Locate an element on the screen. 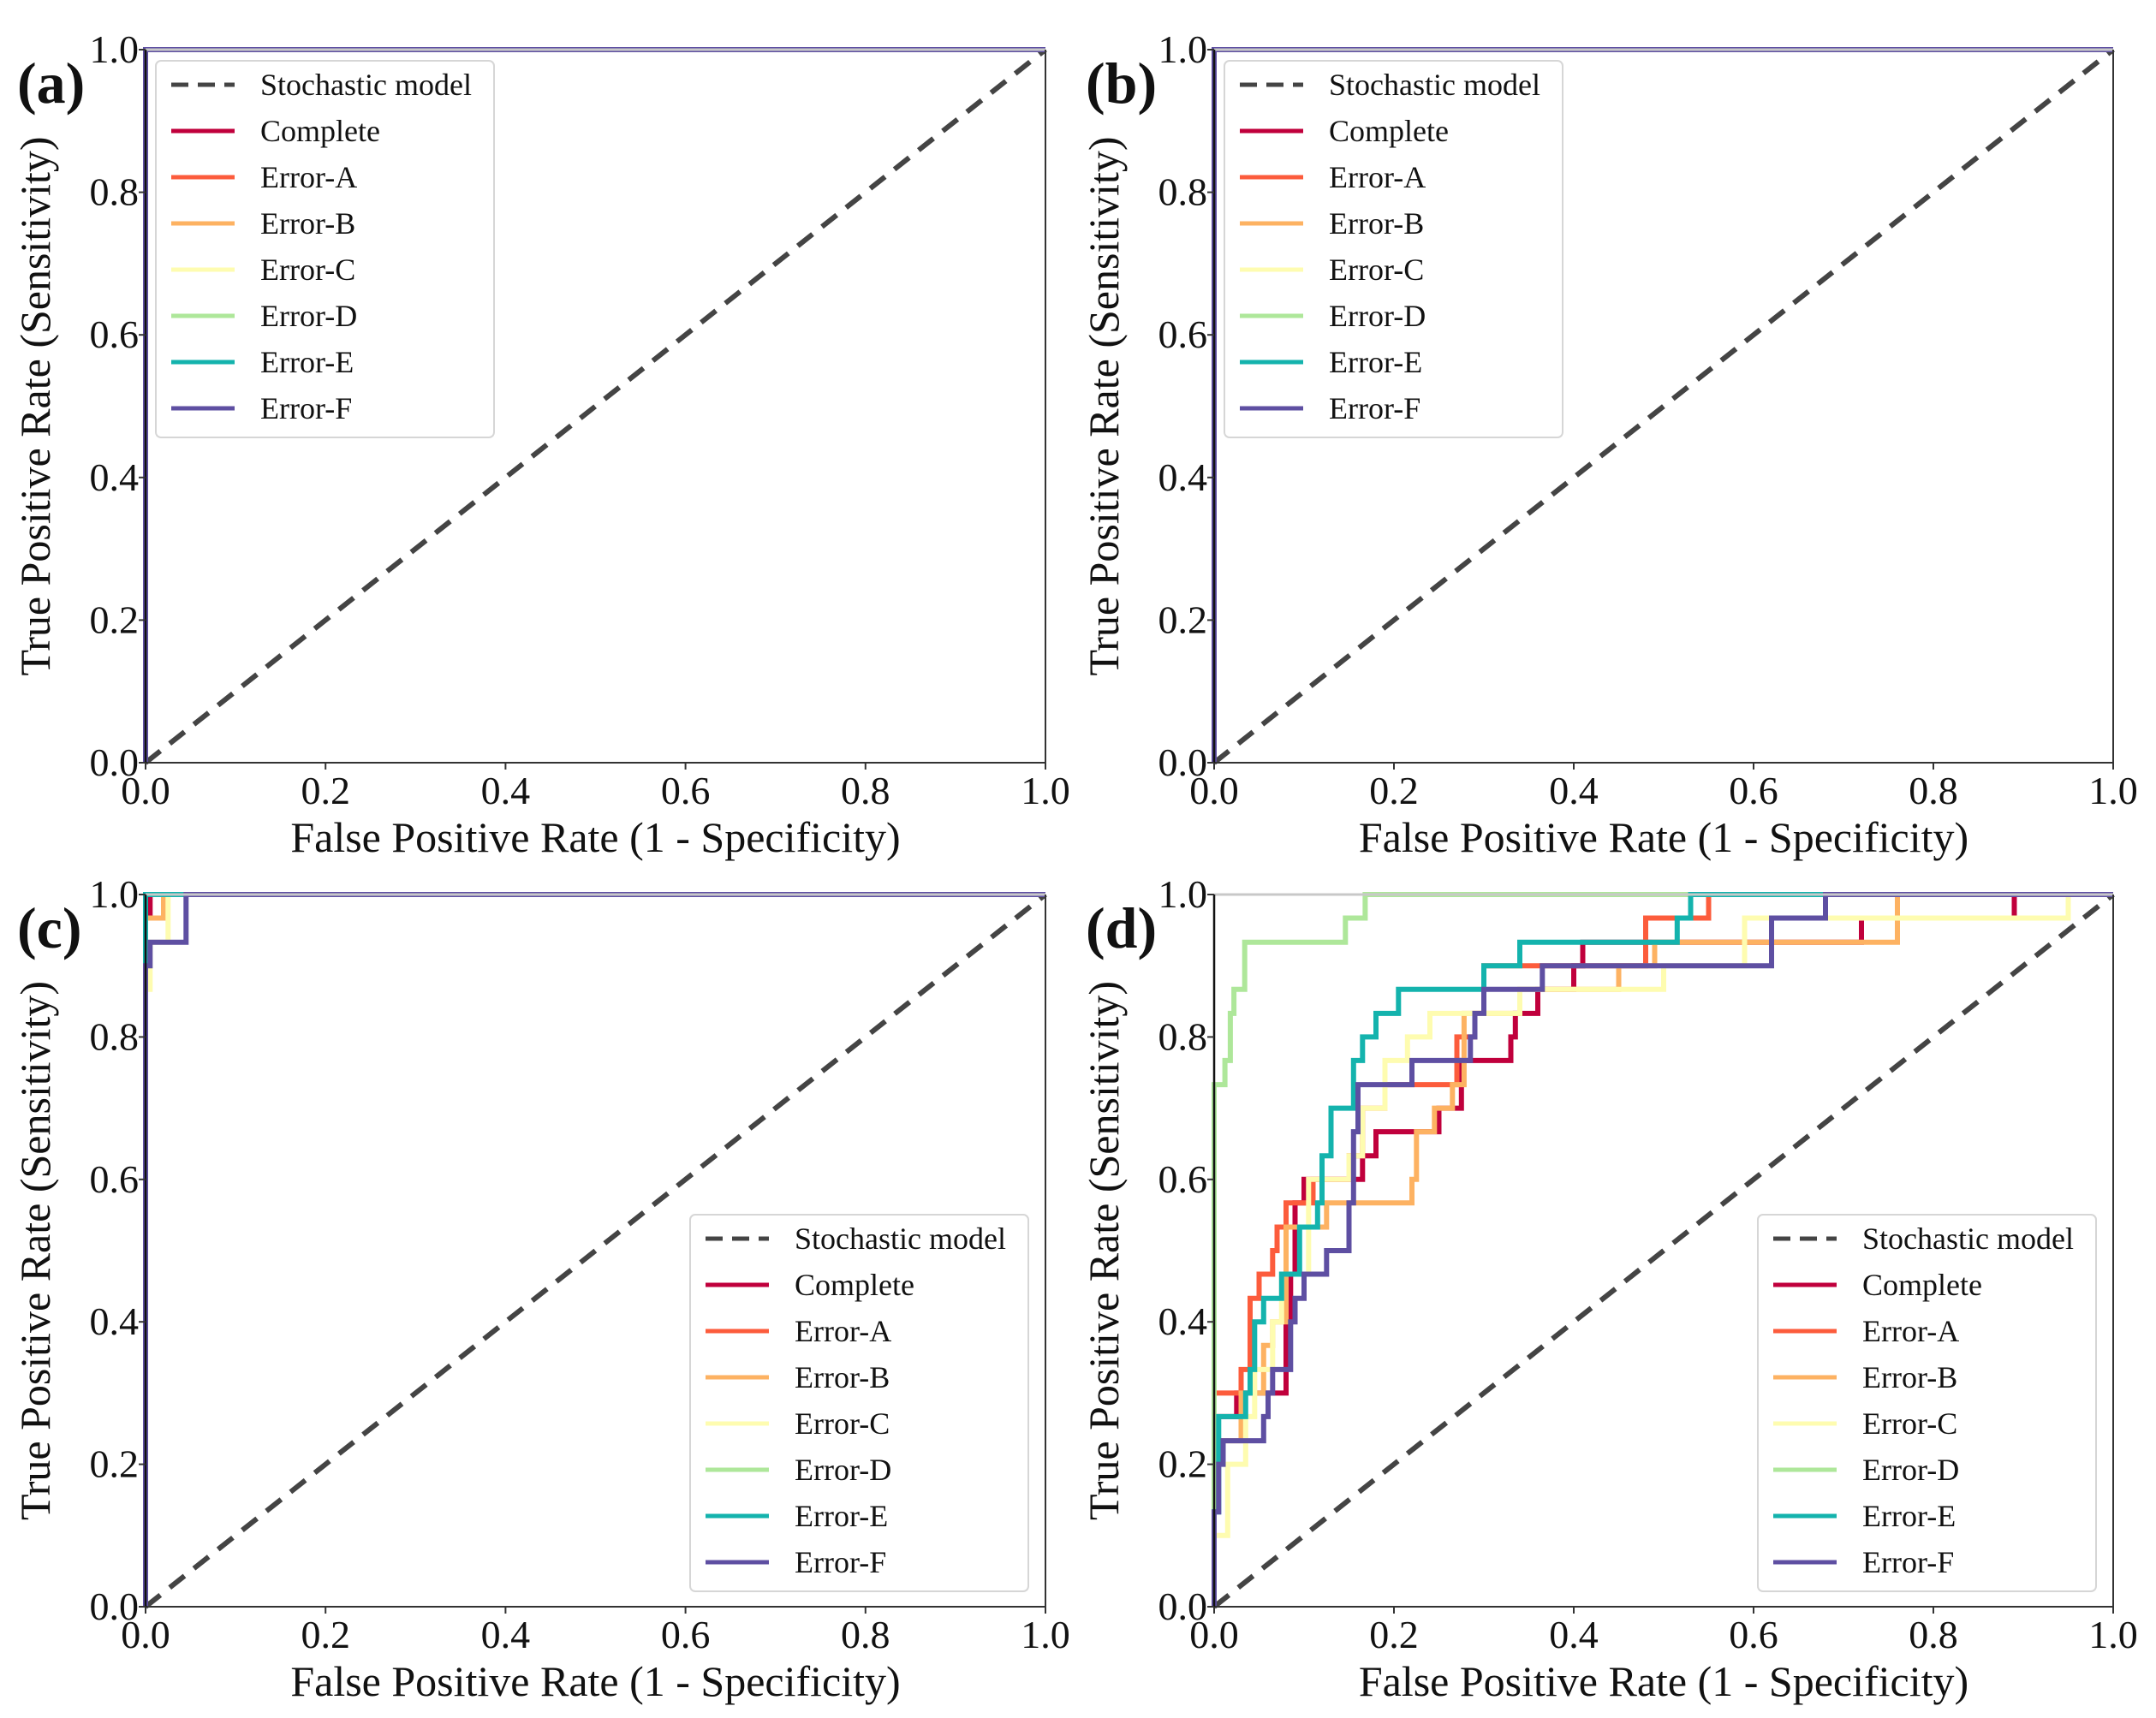  panel-label: (a) is located at coordinates (51, 83).